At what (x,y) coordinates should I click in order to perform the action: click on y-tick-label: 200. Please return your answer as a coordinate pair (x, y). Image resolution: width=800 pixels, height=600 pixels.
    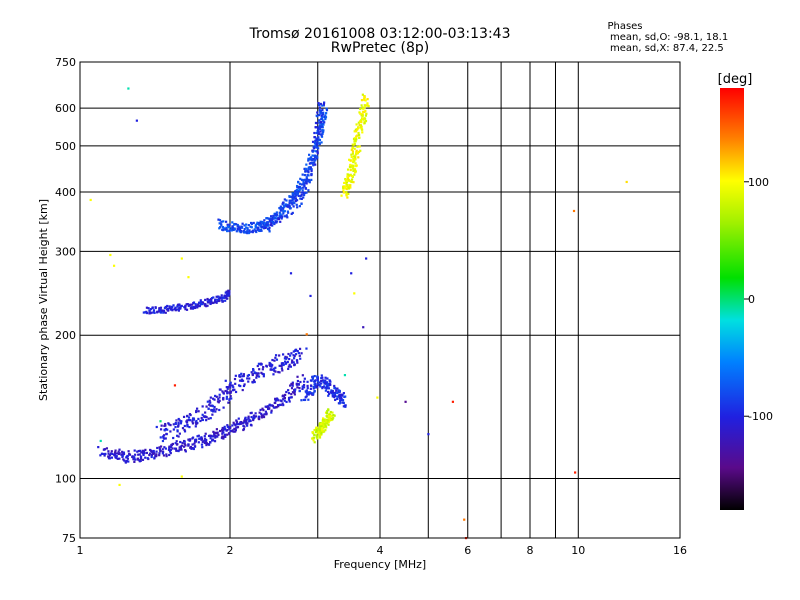
    Looking at the image, I should click on (65, 335).